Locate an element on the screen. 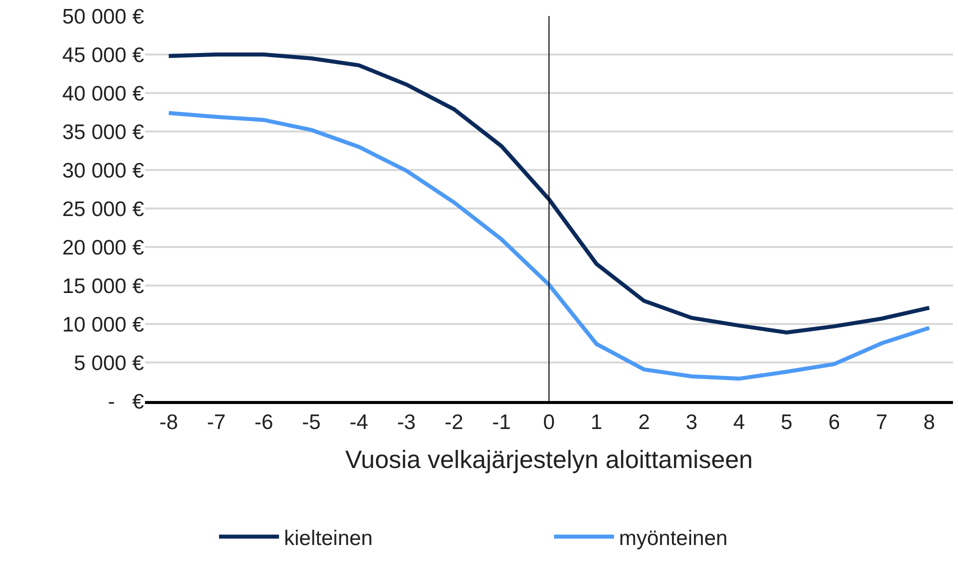  y-tick-label: 10 000 € is located at coordinates (103, 324).